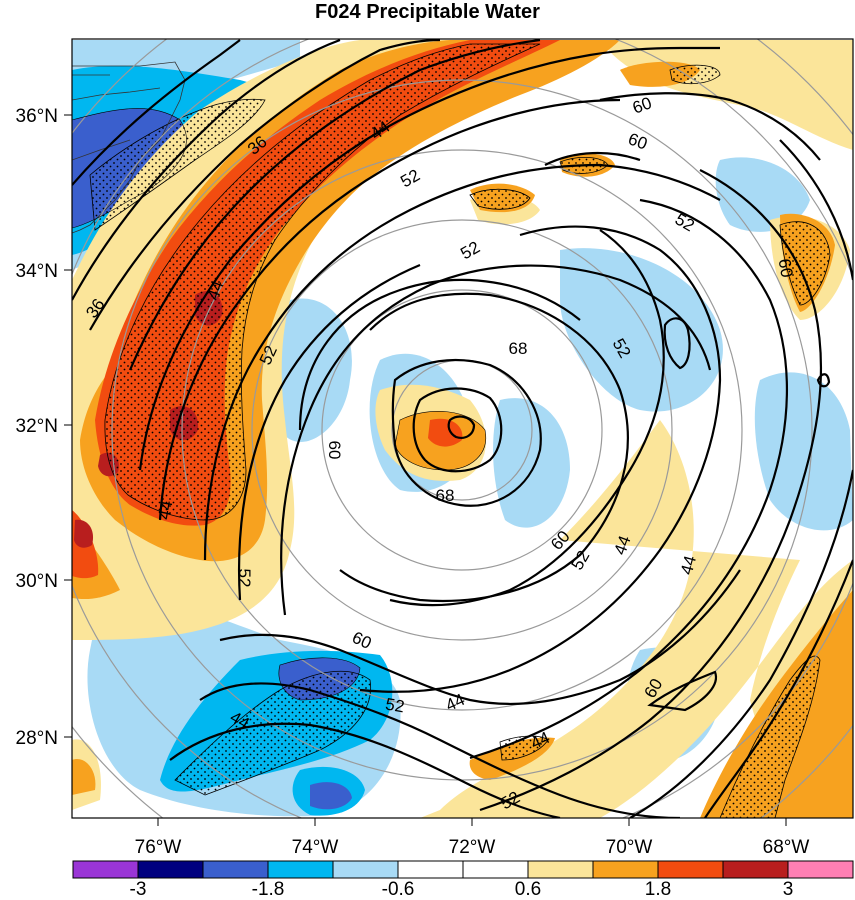 This screenshot has width=855, height=900. I want to click on lon-label: 72°W, so click(472, 847).